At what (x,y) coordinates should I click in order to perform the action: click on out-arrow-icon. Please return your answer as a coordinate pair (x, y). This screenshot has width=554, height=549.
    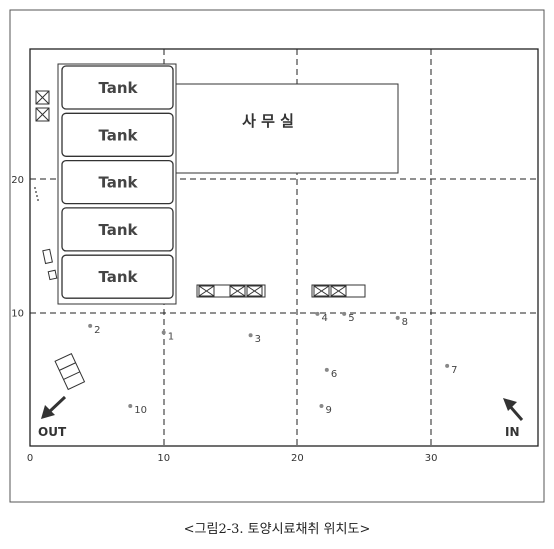
    Looking at the image, I should click on (54, 407).